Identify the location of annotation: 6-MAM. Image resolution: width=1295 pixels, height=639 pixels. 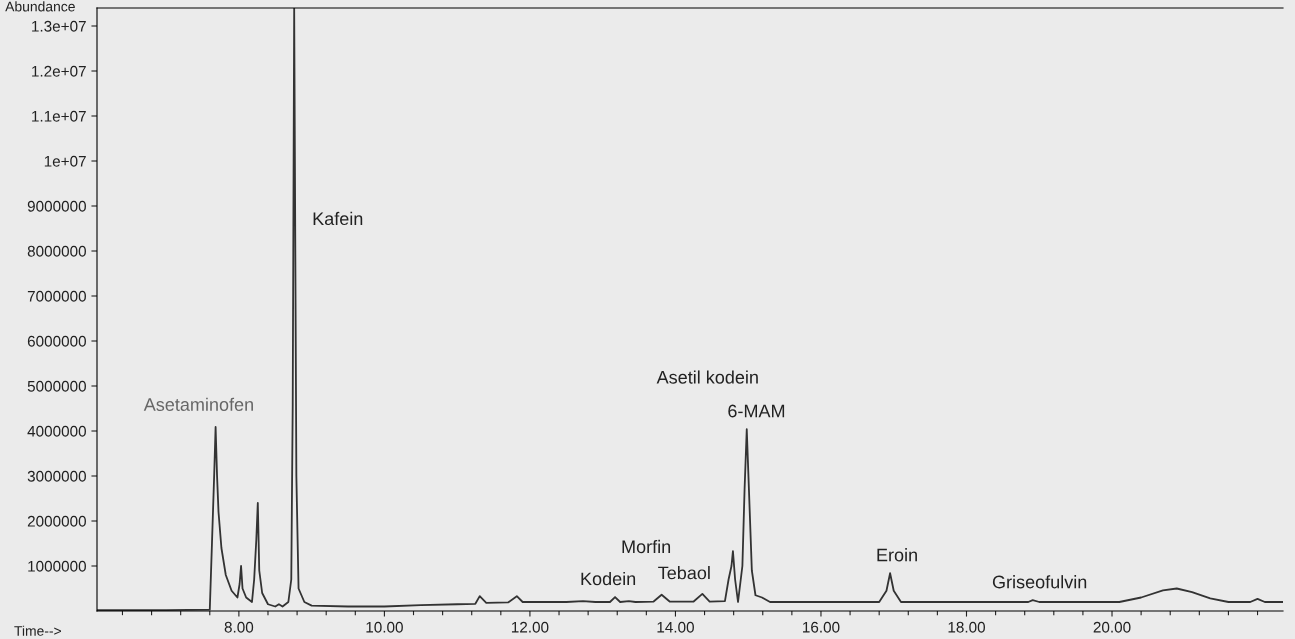
(756, 411).